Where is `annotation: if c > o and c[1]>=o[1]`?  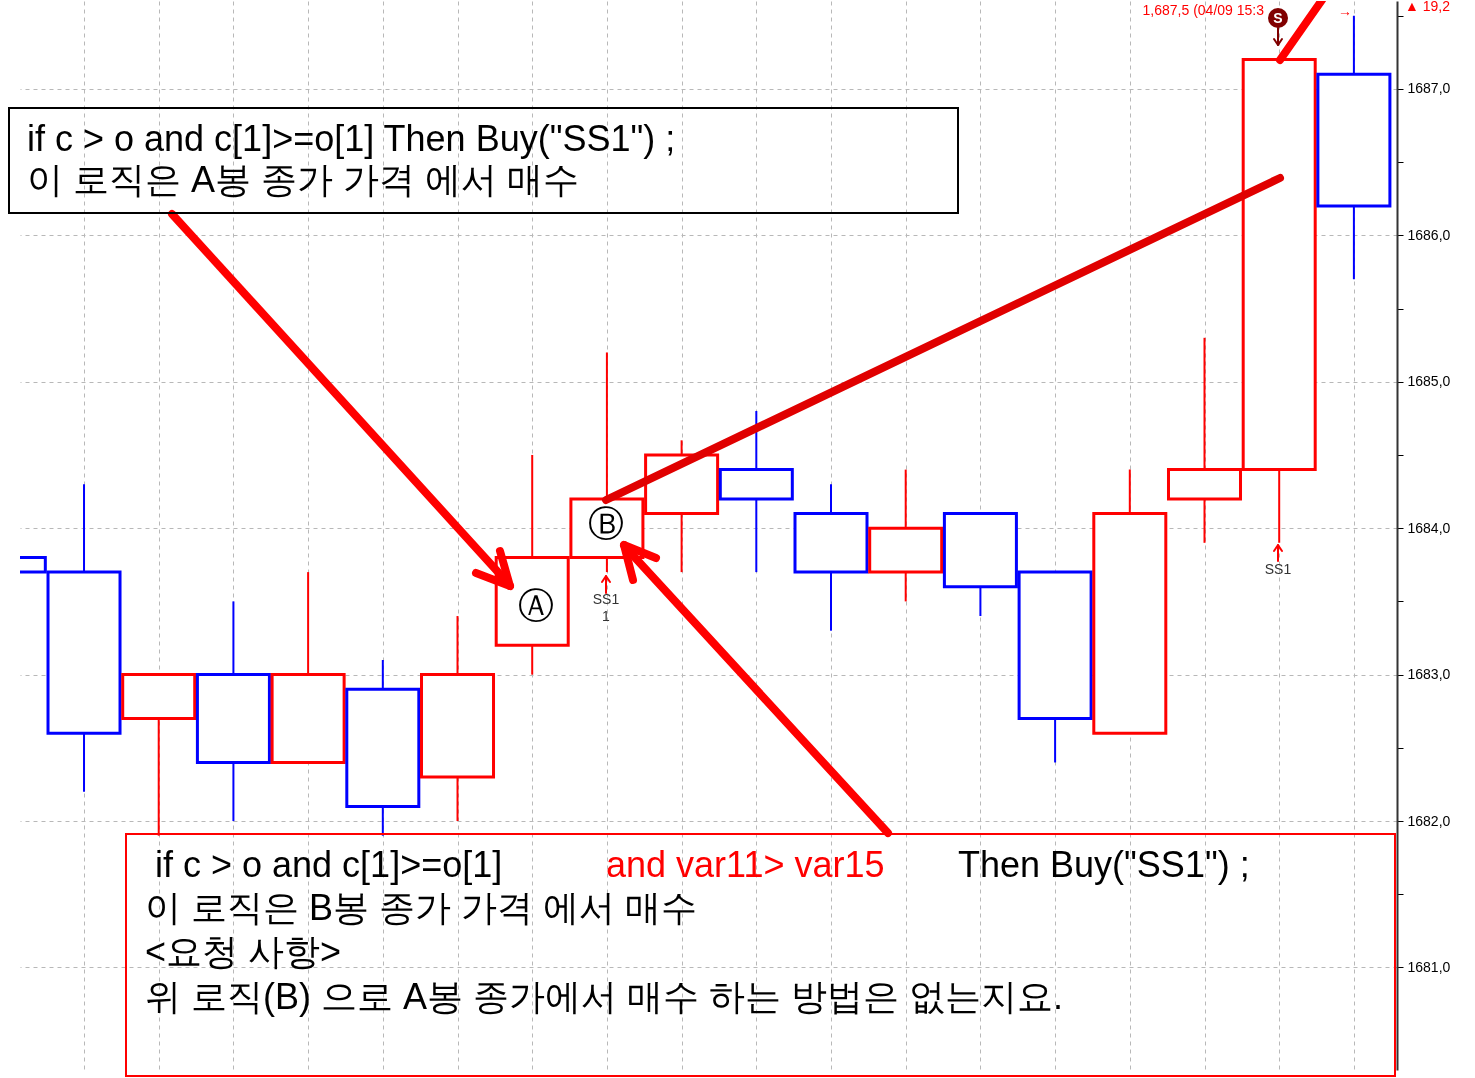
annotation: if c > o and c[1]>=o[1] is located at coordinates (329, 864).